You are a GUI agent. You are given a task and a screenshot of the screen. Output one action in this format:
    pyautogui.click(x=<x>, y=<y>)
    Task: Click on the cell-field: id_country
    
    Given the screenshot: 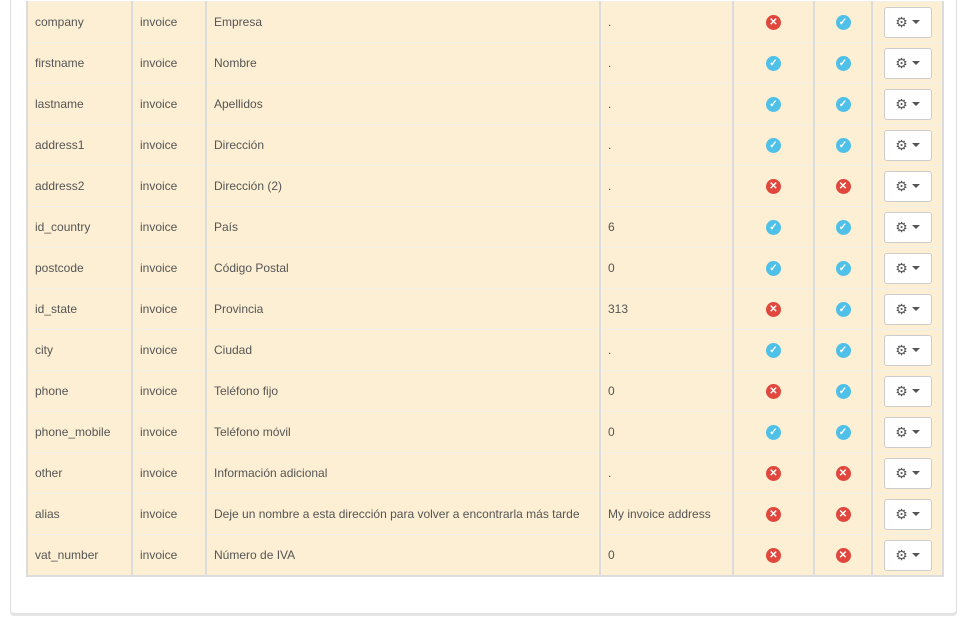 What is the action you would take?
    pyautogui.click(x=79, y=227)
    